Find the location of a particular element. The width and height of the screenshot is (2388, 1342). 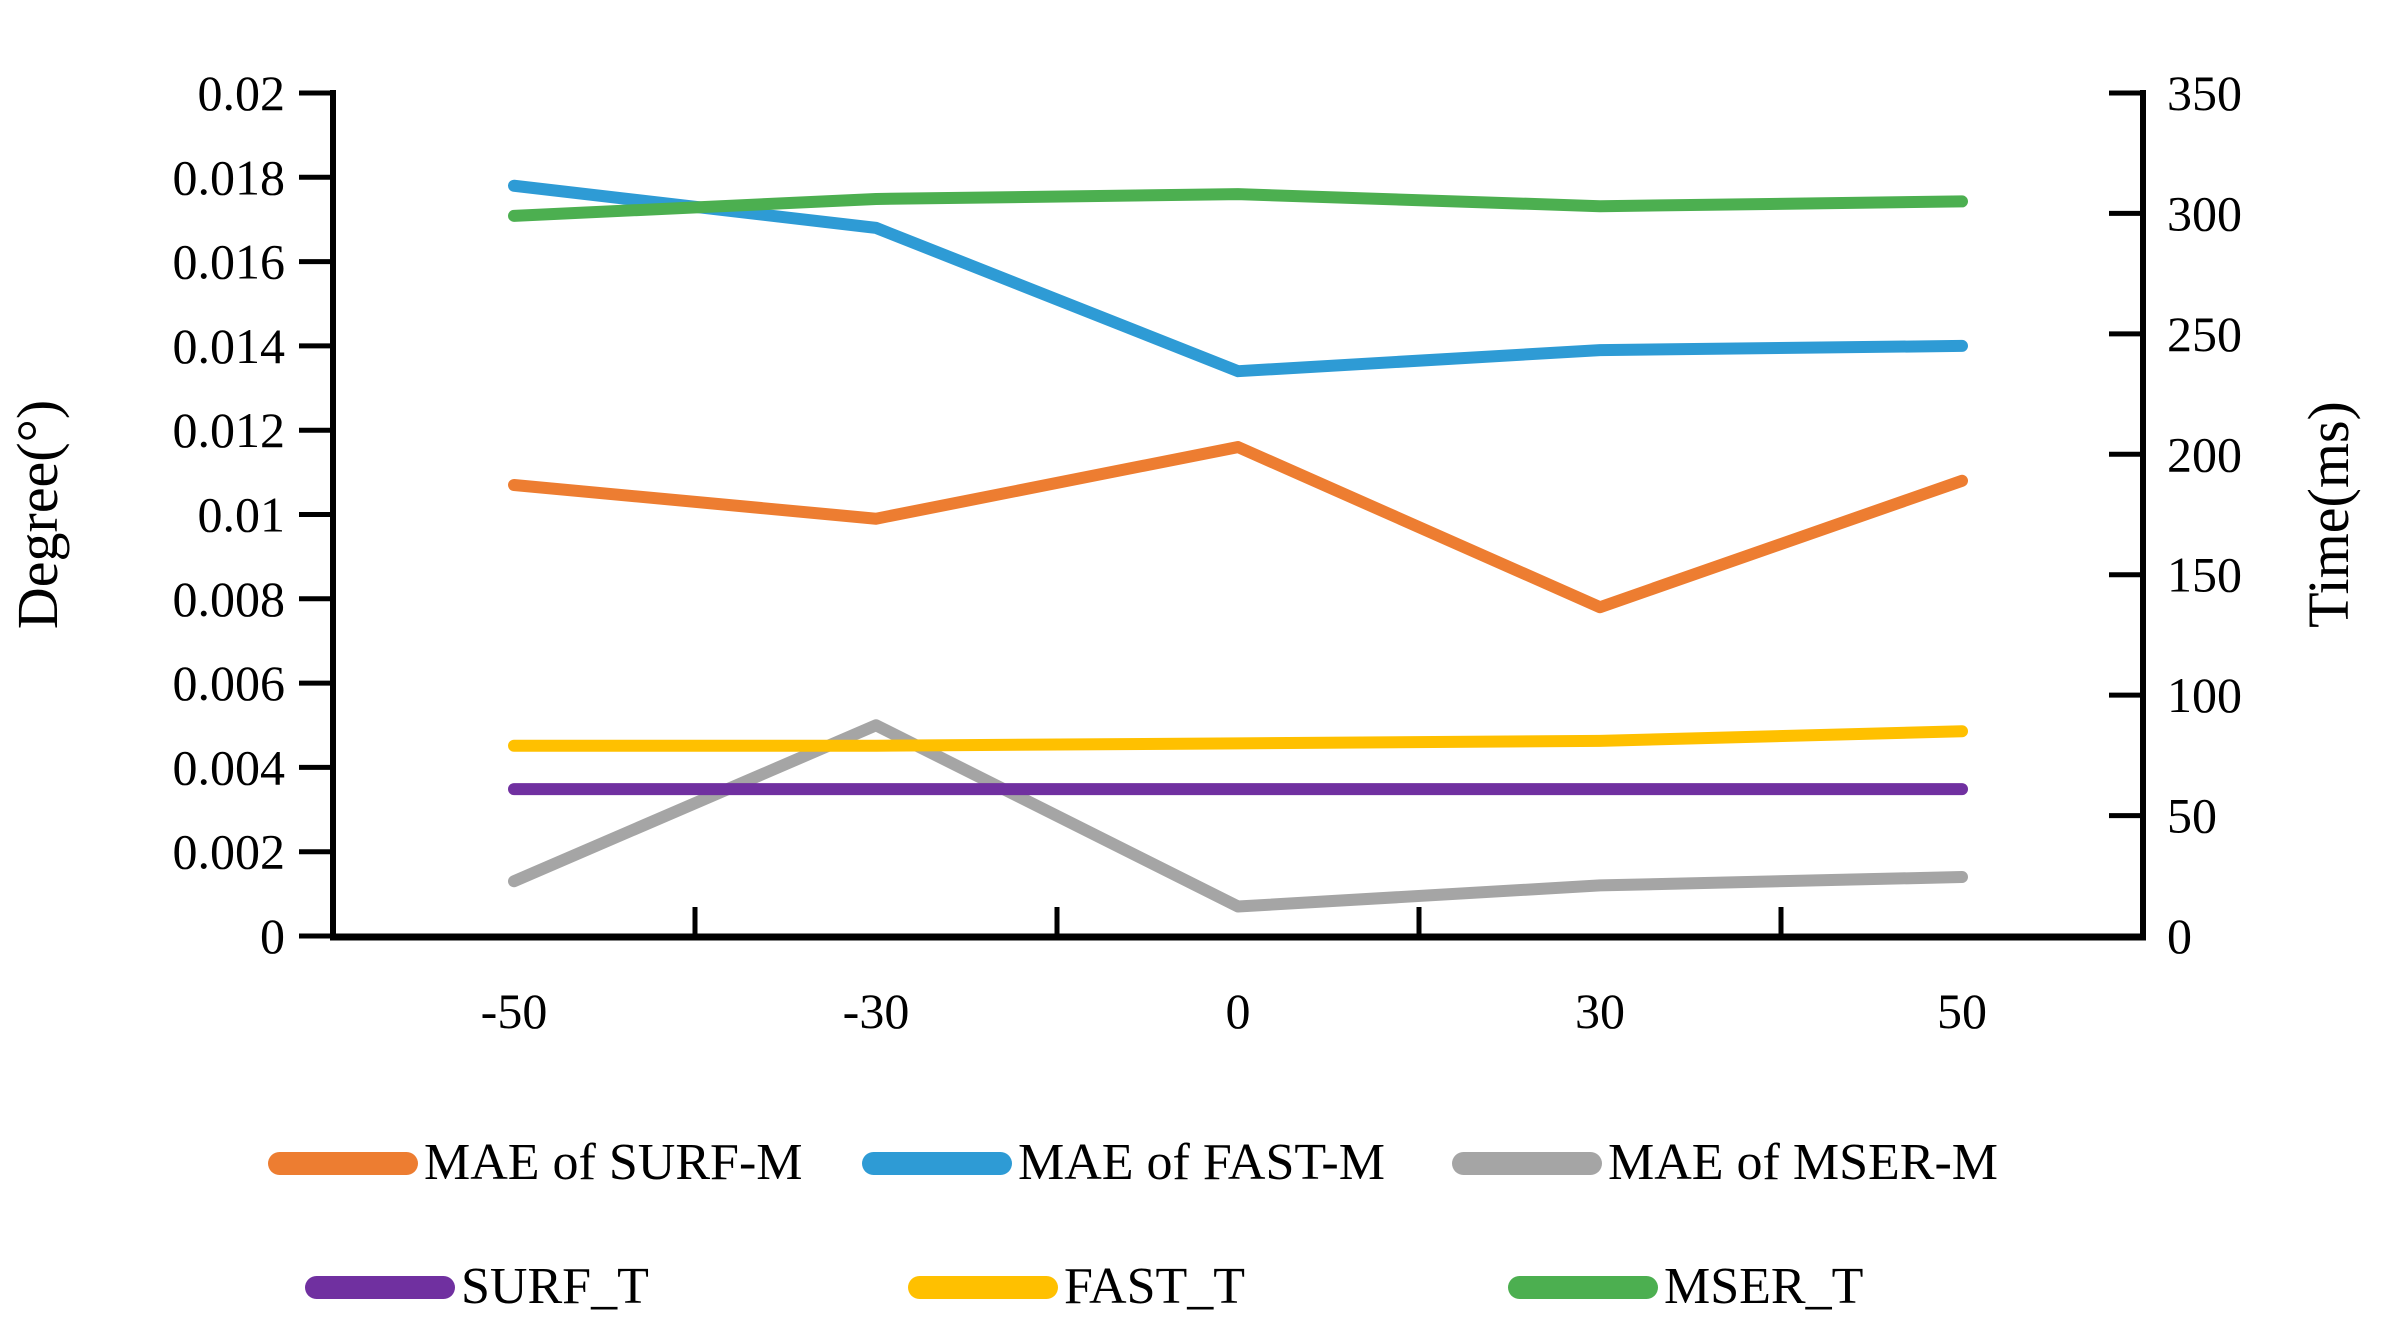

x-axis-tick-label: -50 is located at coordinates (514, 1011).